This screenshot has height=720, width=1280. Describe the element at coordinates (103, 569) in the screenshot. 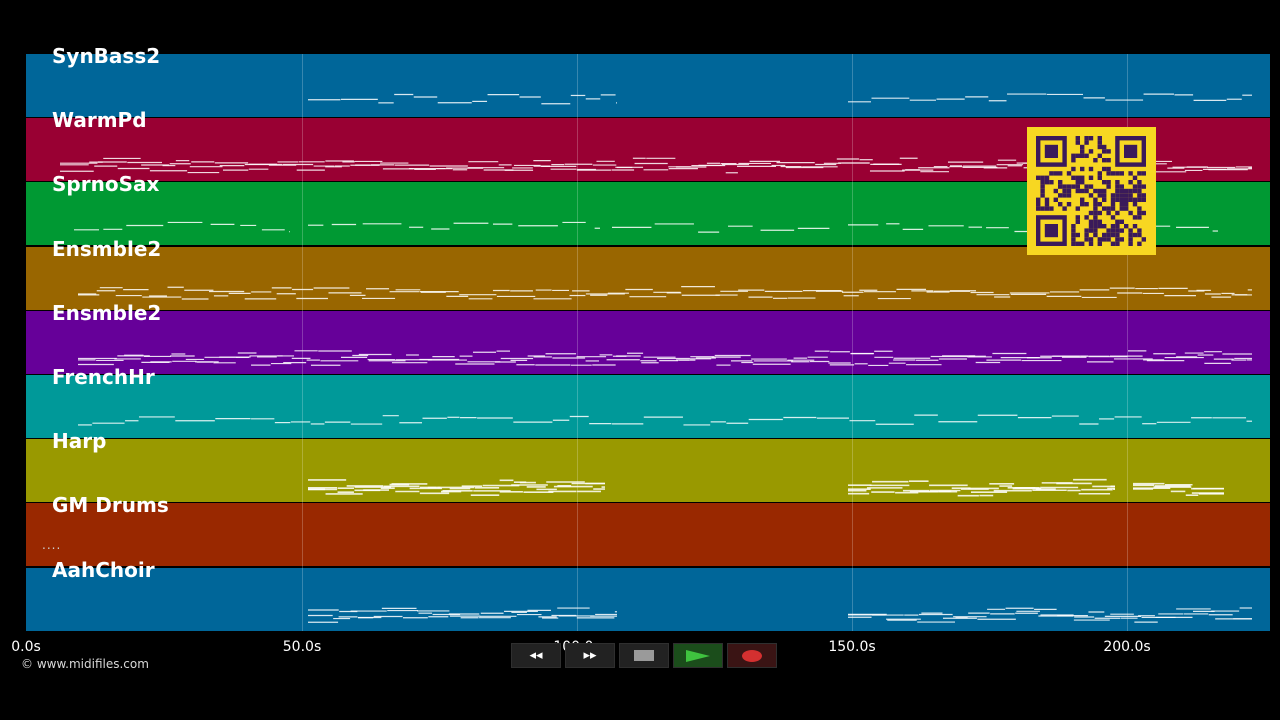

I see `track-label: AahChoir` at that location.